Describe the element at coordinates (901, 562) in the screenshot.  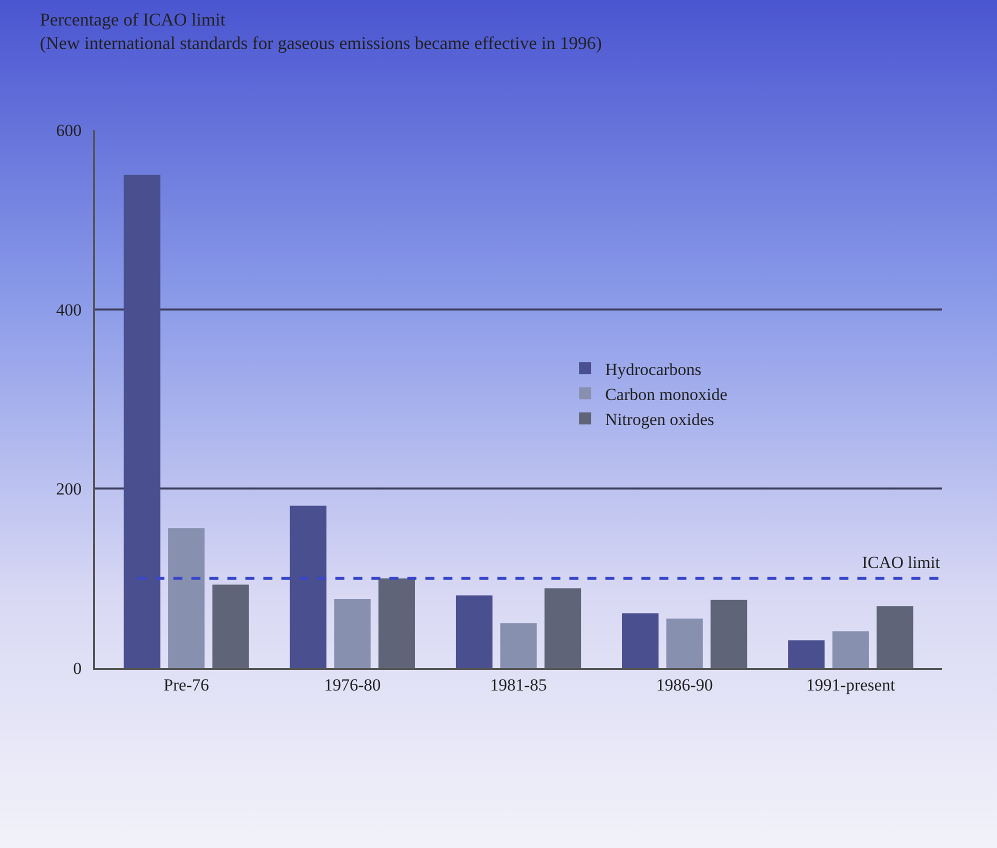
I see `ref-line-label: ICAO limit` at that location.